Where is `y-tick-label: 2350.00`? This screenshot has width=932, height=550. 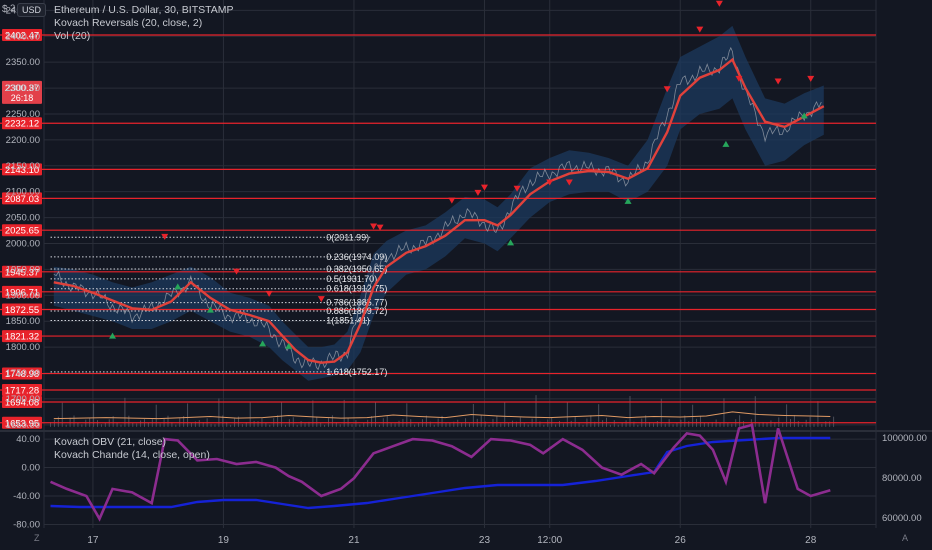 y-tick-label: 2350.00 is located at coordinates (23, 62).